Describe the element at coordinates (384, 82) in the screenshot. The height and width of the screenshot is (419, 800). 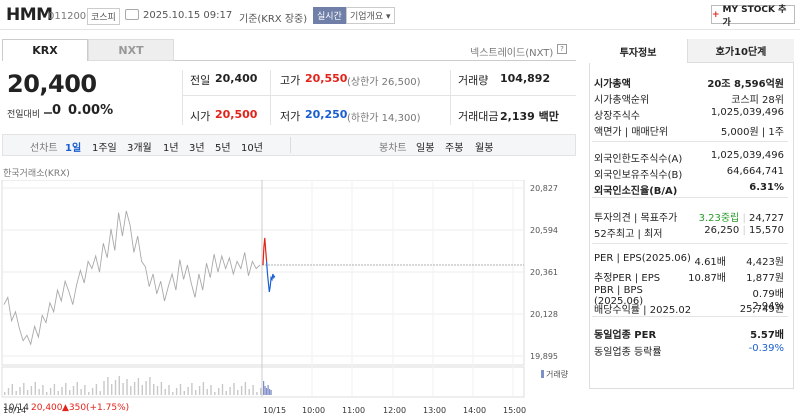
I see `upper-limit: (상한가 26,500)` at that location.